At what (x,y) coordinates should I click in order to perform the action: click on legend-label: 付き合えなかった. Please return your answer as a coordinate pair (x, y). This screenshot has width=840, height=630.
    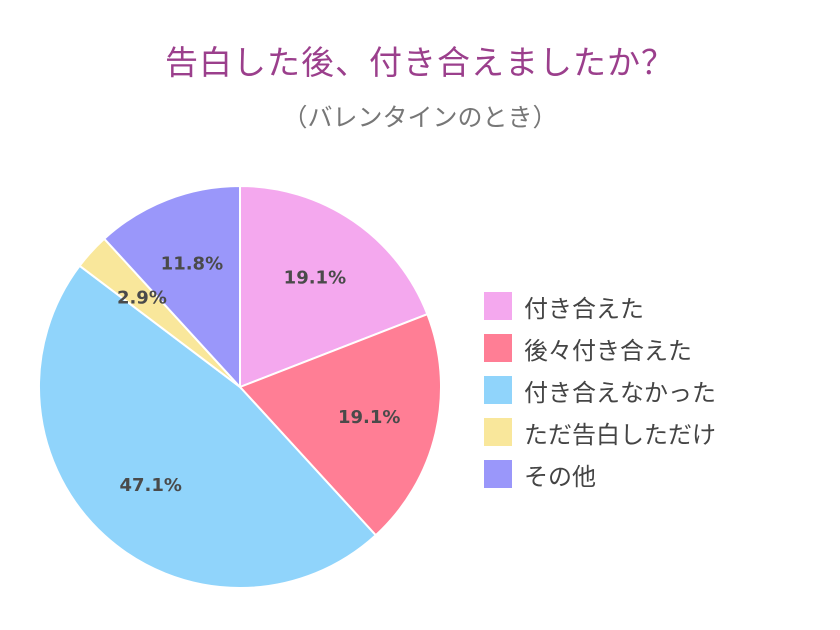
    Looking at the image, I should click on (620, 392).